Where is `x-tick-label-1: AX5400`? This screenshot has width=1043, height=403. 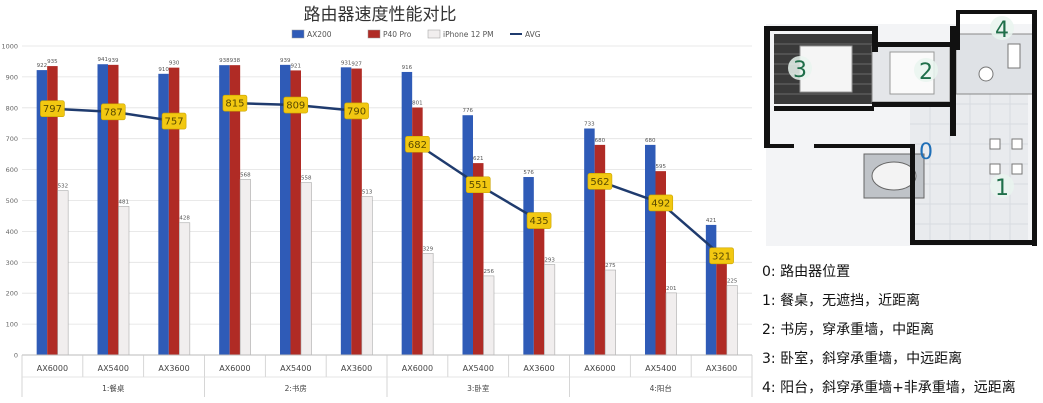
x-tick-label-1: AX5400 is located at coordinates (113, 368).